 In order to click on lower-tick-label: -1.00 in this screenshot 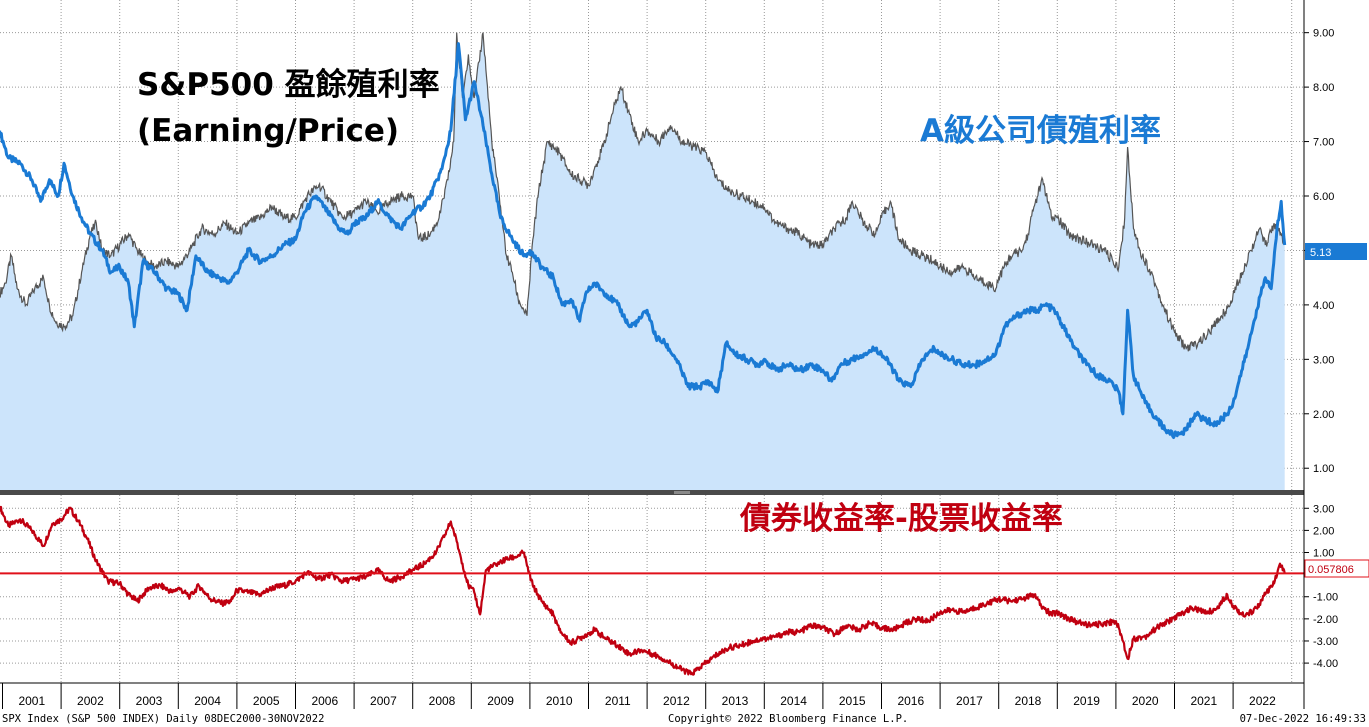, I will do `click(1325, 598)`.